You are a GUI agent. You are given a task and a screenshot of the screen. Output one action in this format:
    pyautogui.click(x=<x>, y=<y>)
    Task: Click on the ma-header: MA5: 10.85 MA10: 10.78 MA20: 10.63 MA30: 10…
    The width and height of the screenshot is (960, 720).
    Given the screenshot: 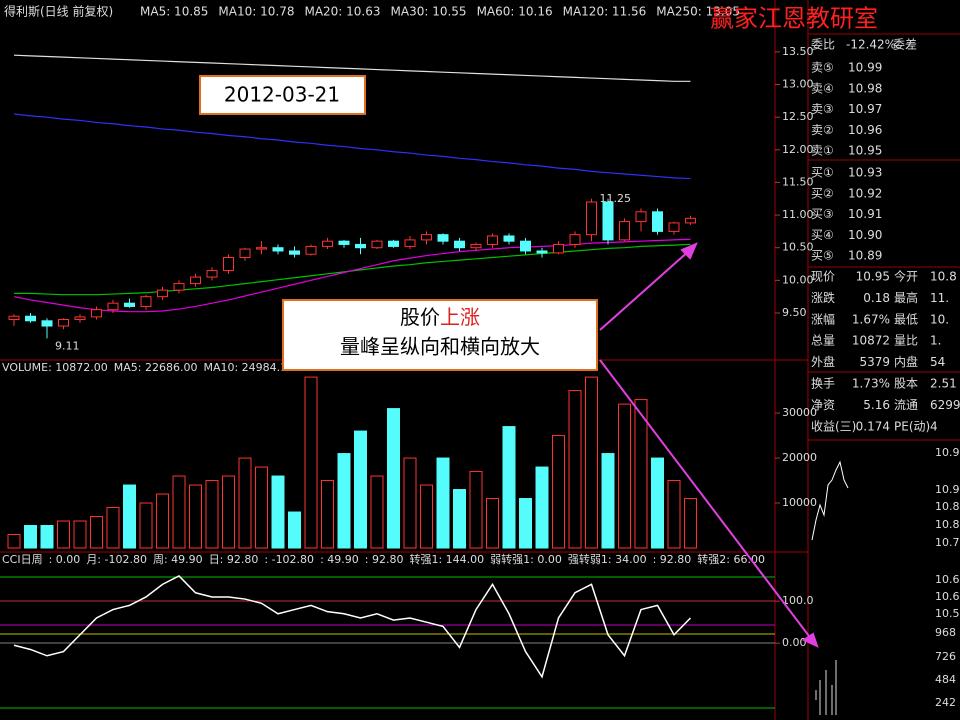 What is the action you would take?
    pyautogui.click(x=440, y=12)
    